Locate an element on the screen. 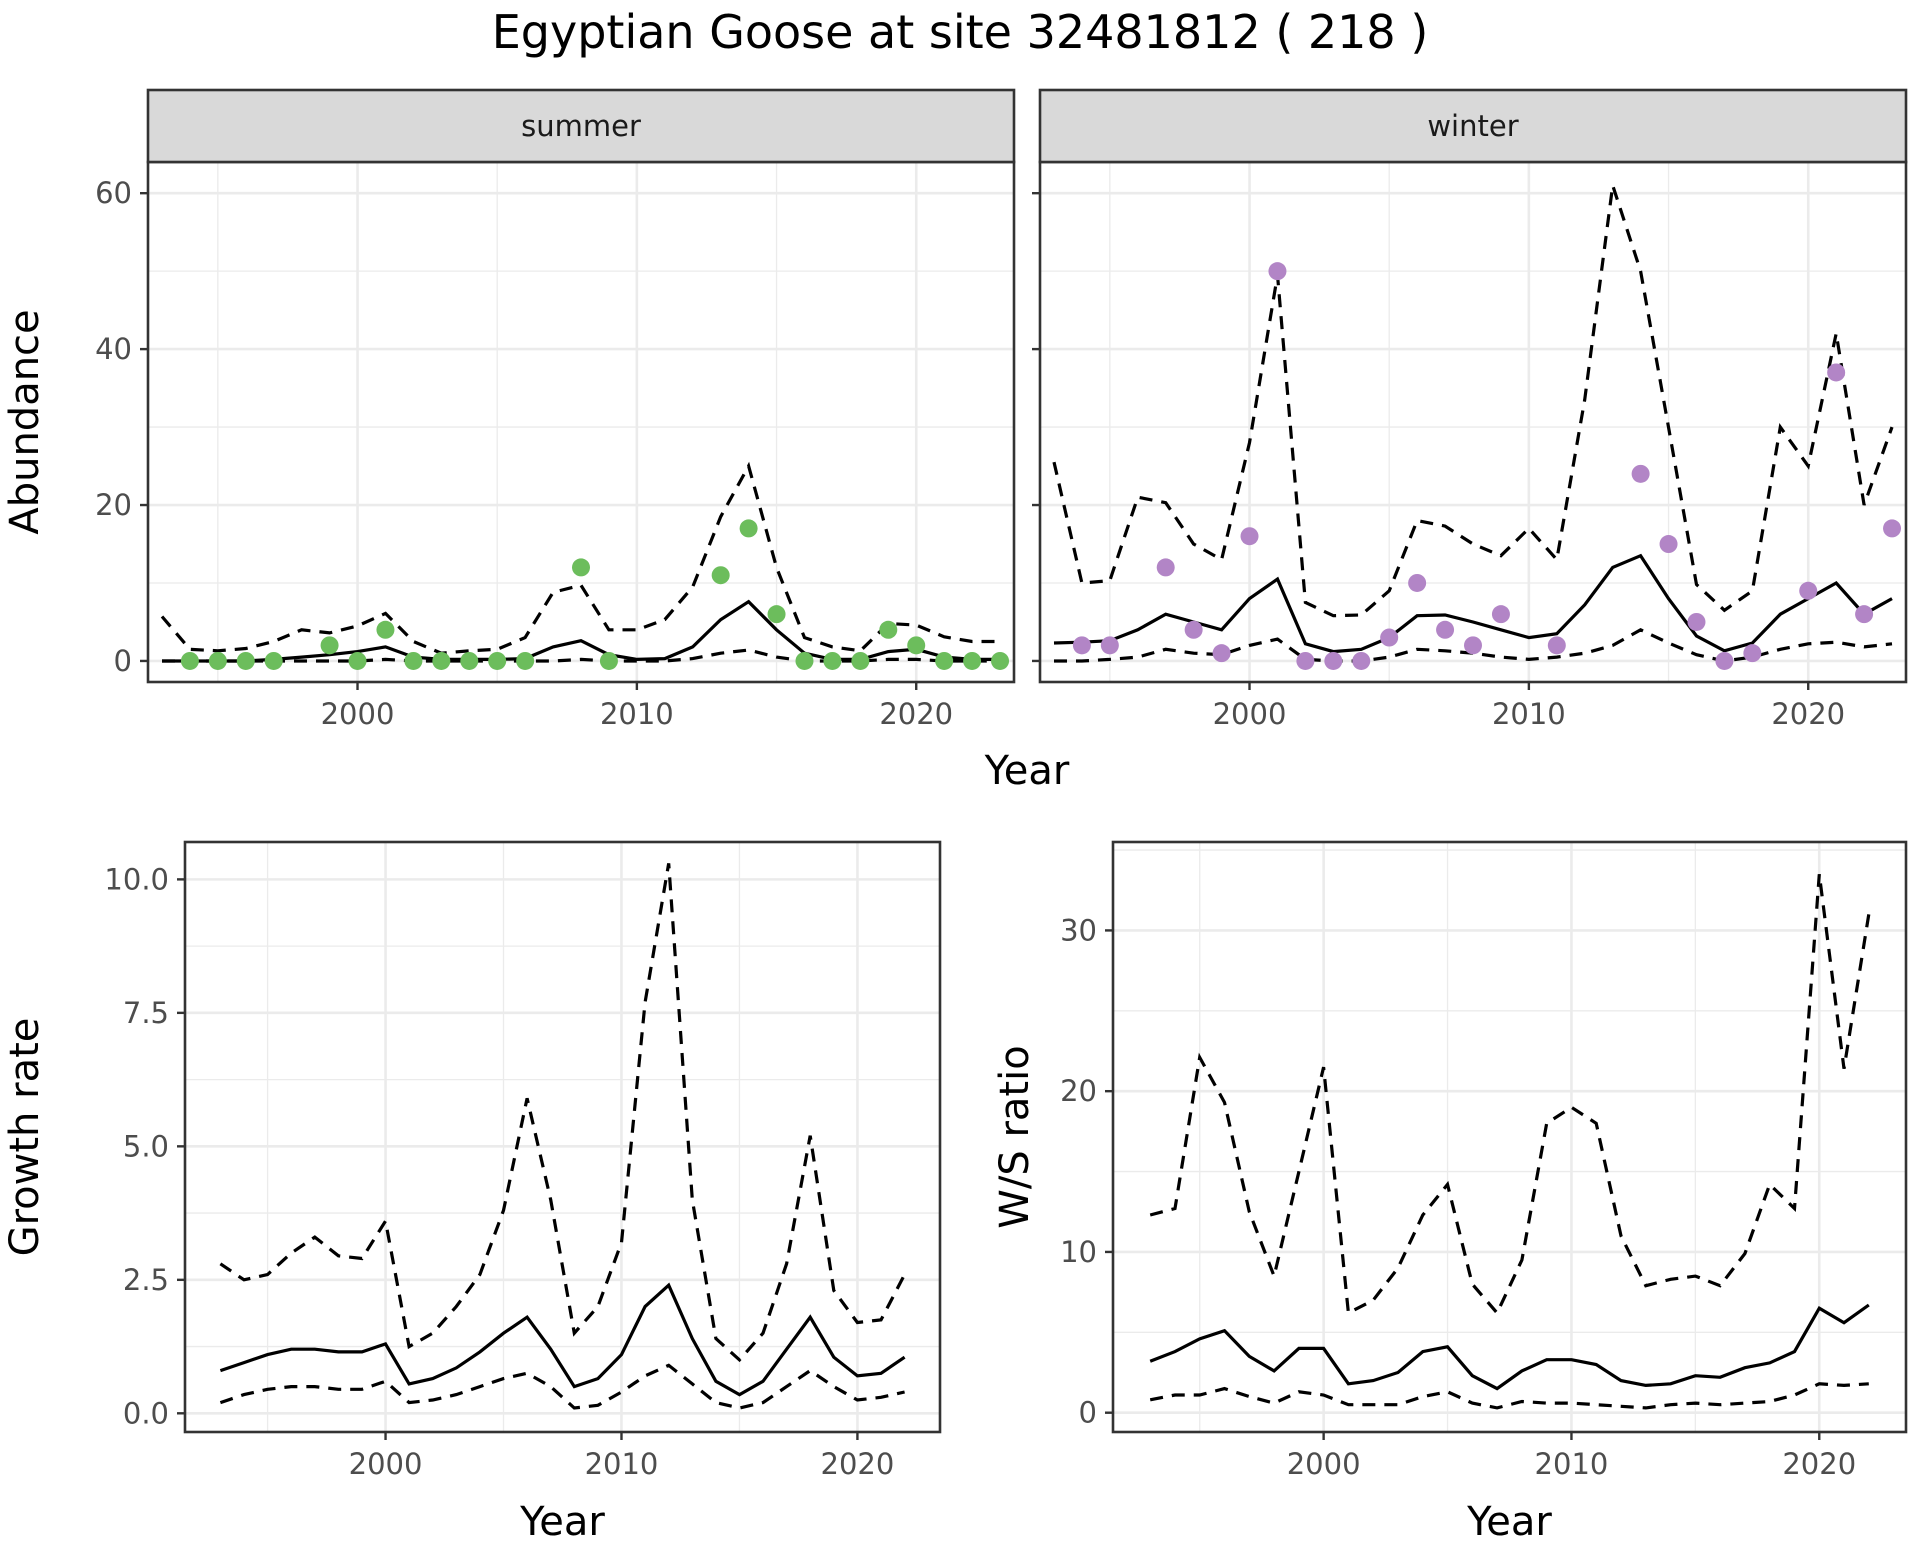  y-axis-title: W/S ratio is located at coordinates (1015, 1136).